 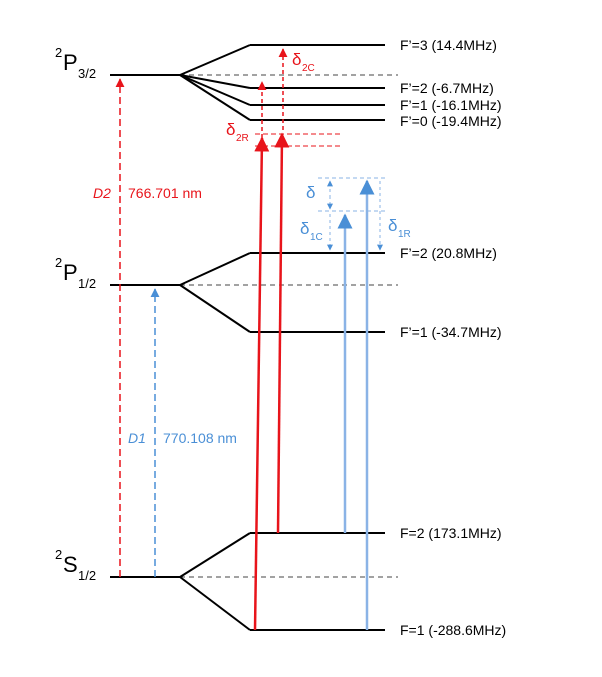 I want to click on term-p12-sub: 1/2, so click(x=87, y=283).